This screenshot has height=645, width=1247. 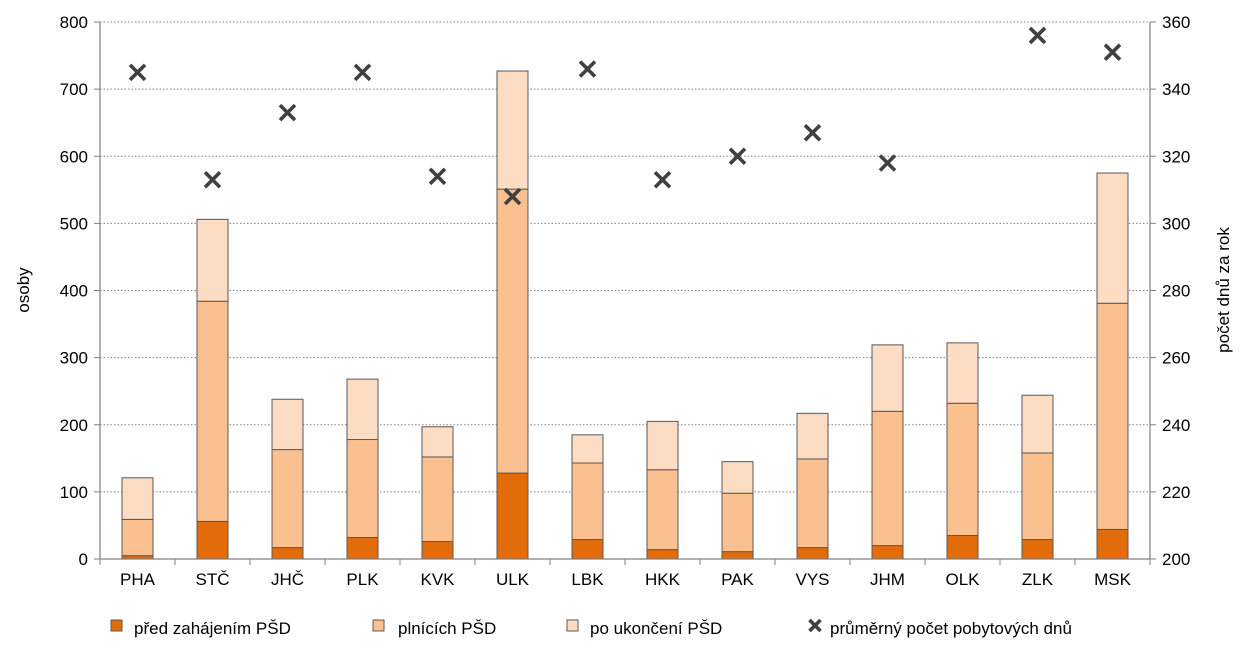 What do you see at coordinates (74, 358) in the screenshot?
I see `y-tick-label: 300` at bounding box center [74, 358].